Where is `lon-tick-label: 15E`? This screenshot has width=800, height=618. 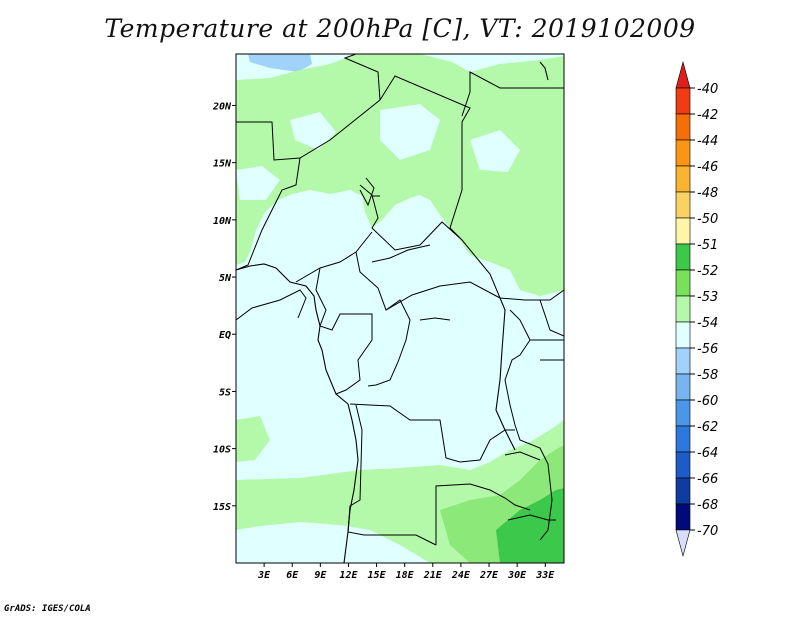
lon-tick-label: 15E is located at coordinates (377, 575).